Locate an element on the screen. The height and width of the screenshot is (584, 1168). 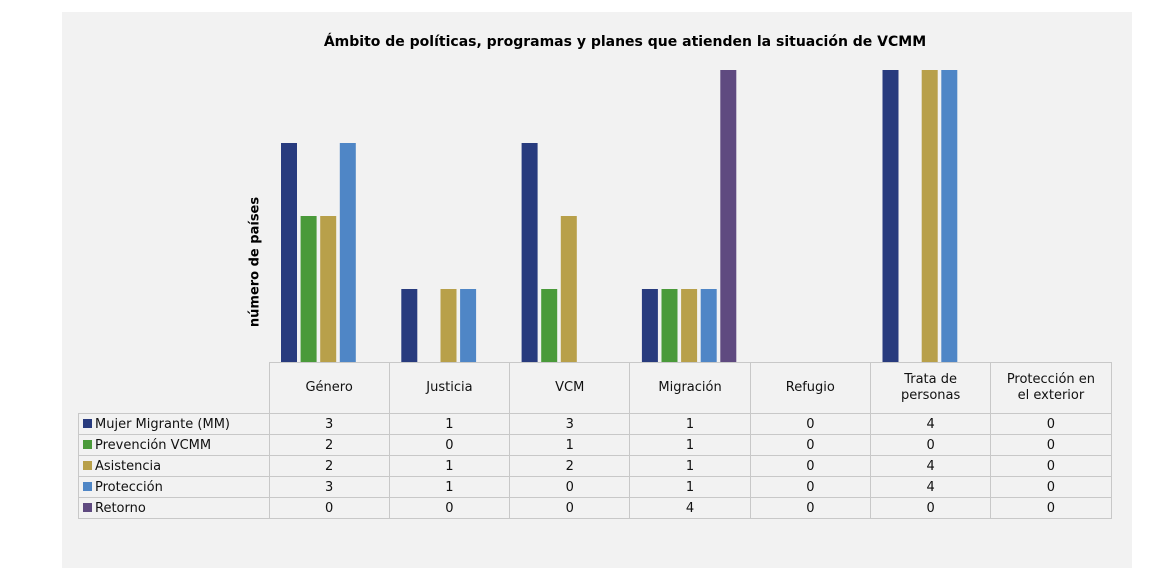
category-cell: Migración is located at coordinates (690, 388).